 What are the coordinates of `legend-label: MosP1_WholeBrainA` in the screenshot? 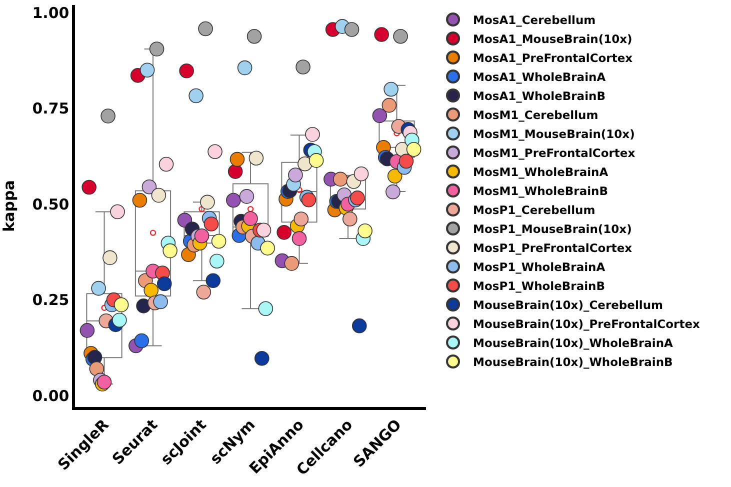 It's located at (539, 267).